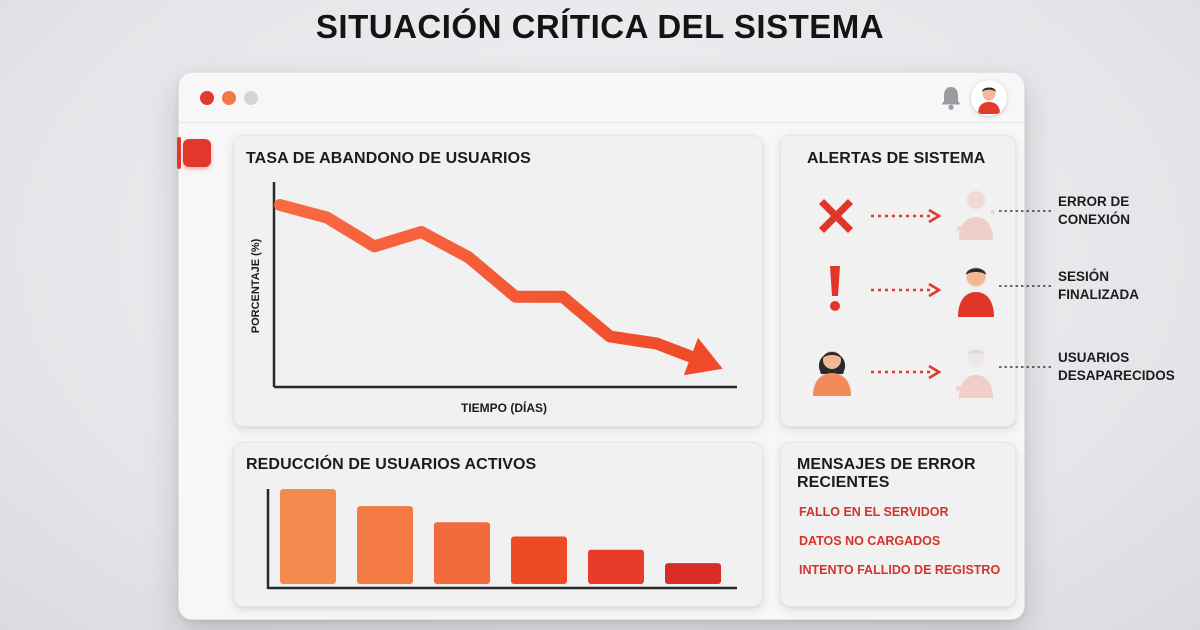 Image resolution: width=1200 pixels, height=630 pixels. Describe the element at coordinates (870, 541) in the screenshot. I see `error-message: DATOS NO CARGADOS` at that location.